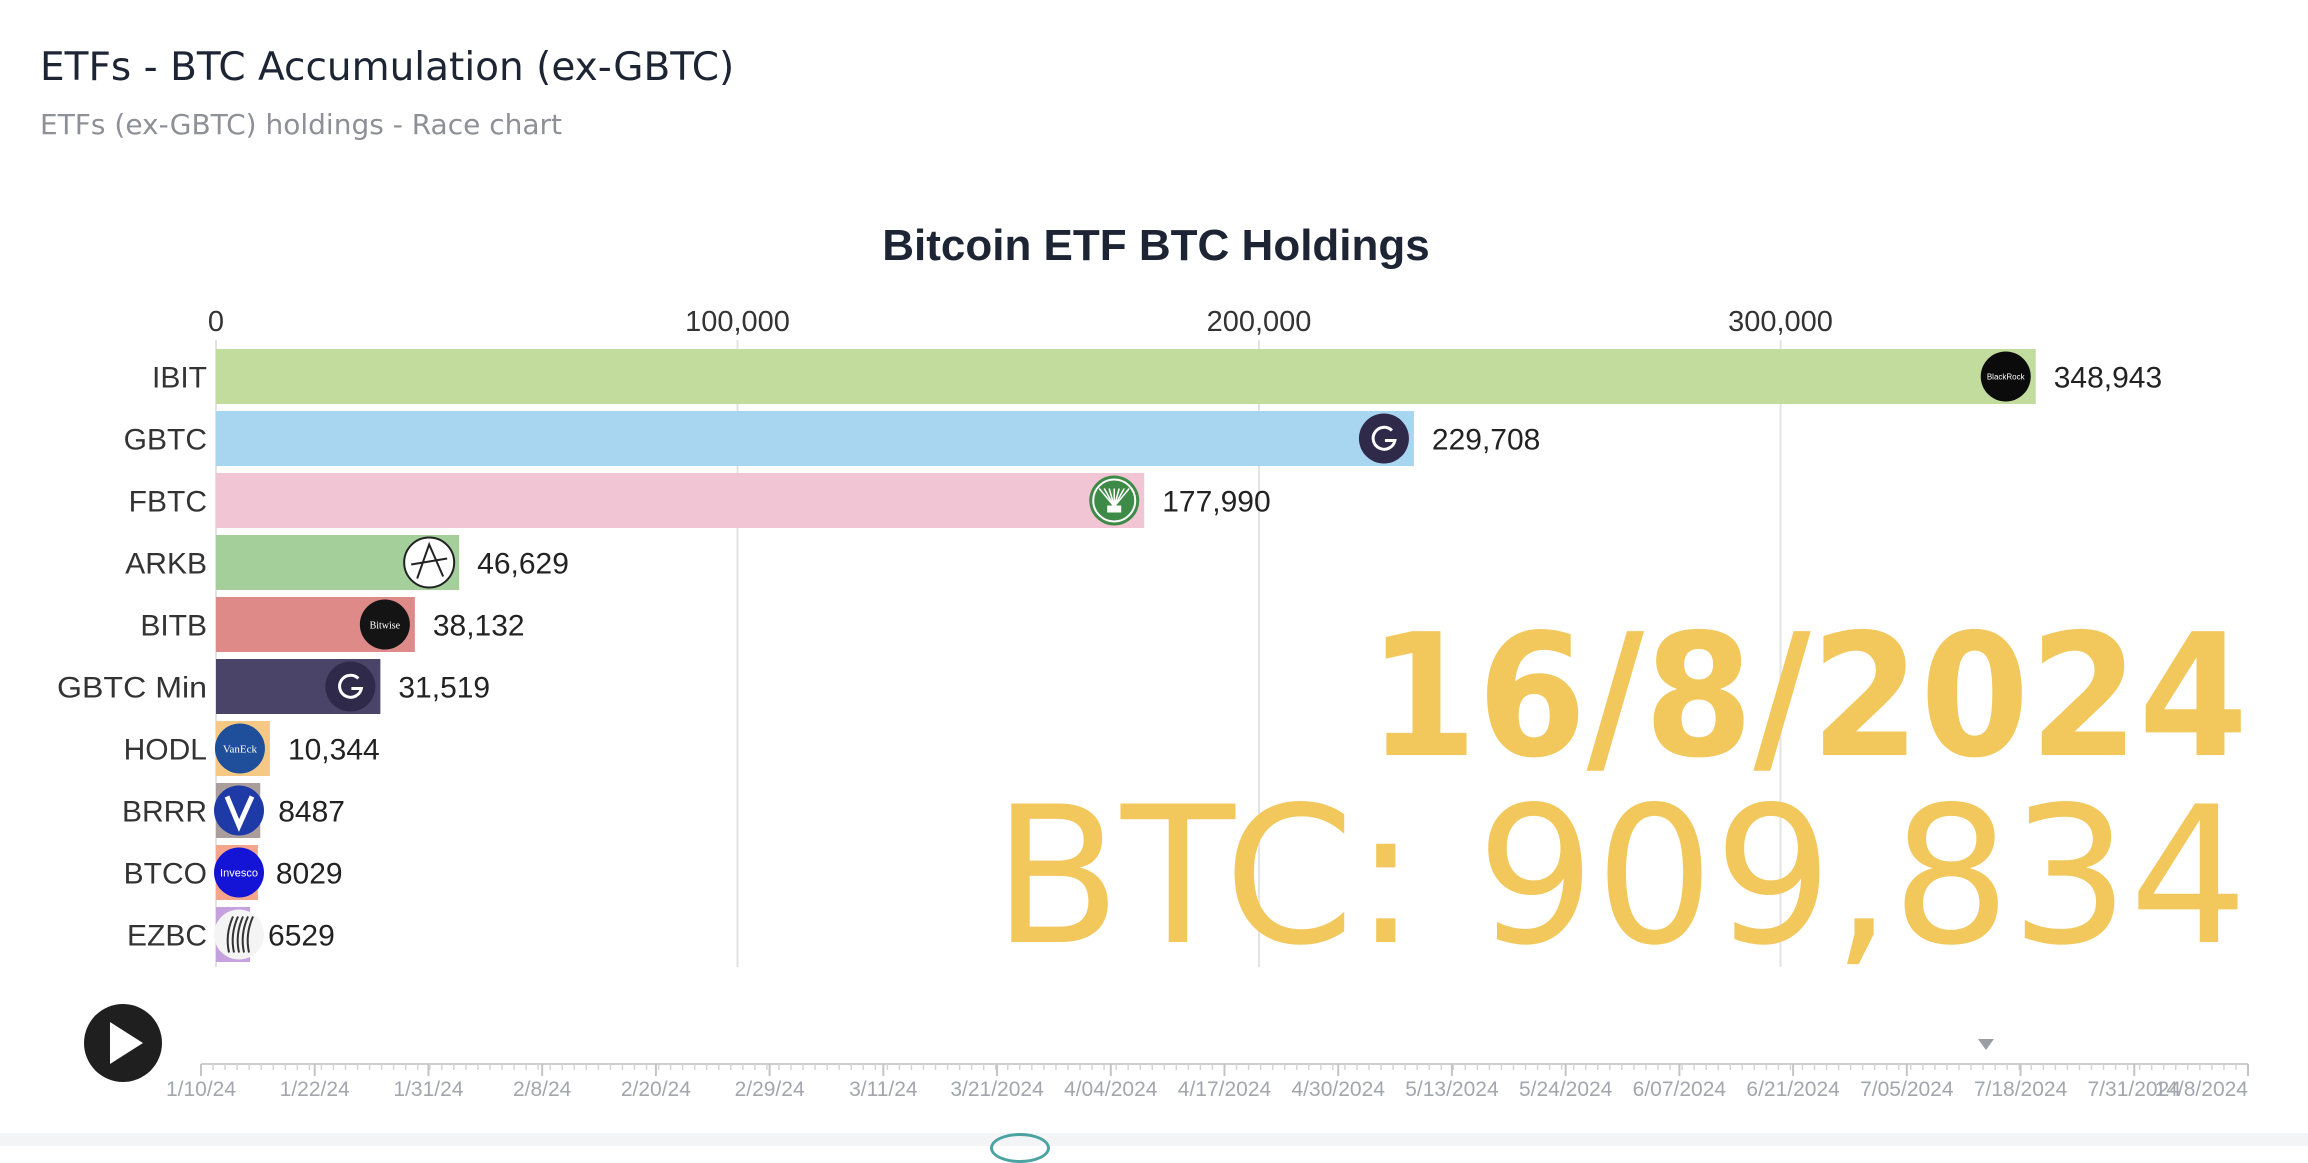 This screenshot has width=2308, height=1163. Describe the element at coordinates (165, 440) in the screenshot. I see `category-label: GBTC` at that location.